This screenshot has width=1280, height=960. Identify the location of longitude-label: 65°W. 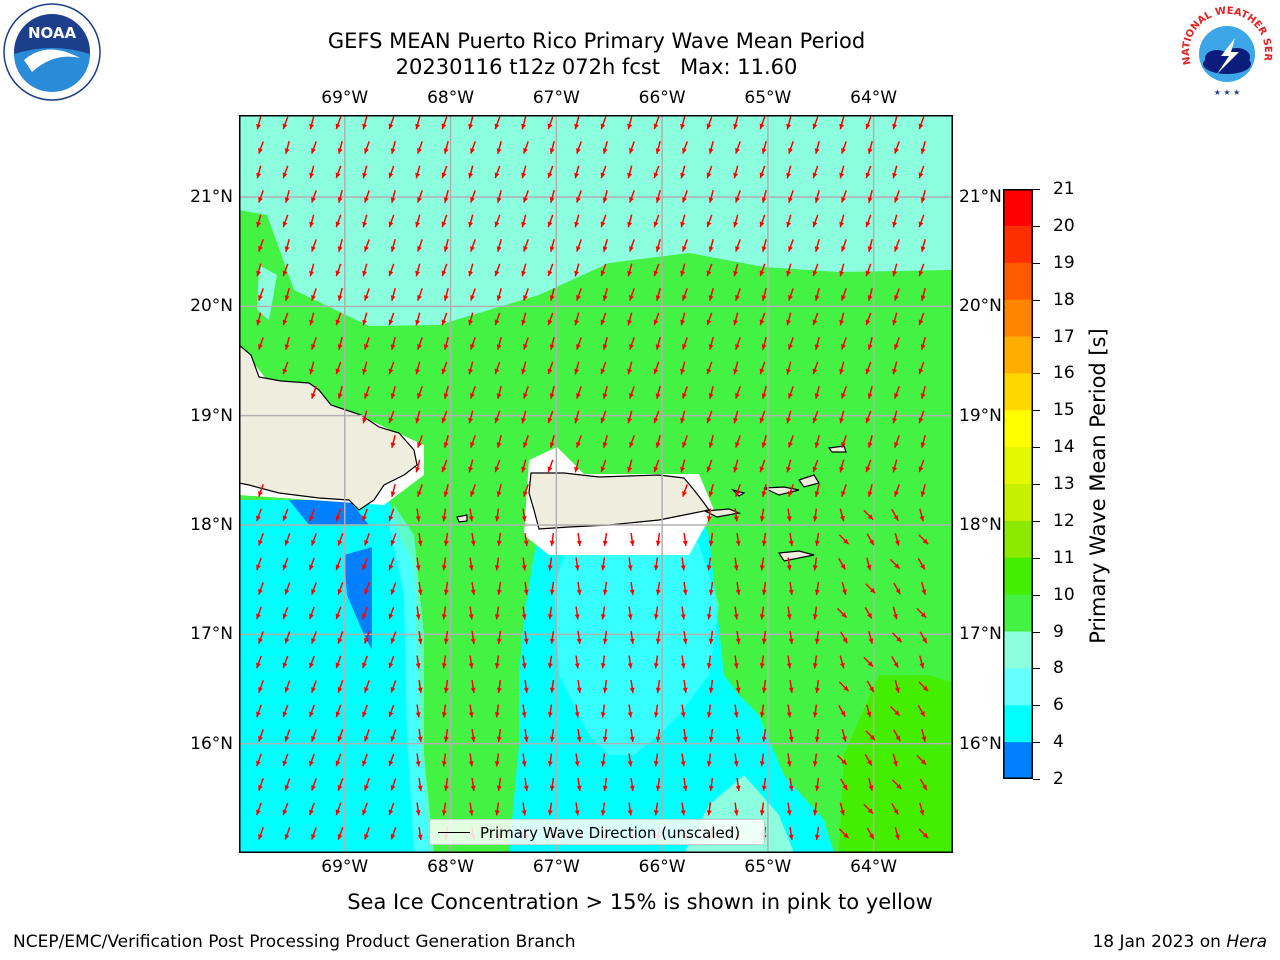
(768, 98).